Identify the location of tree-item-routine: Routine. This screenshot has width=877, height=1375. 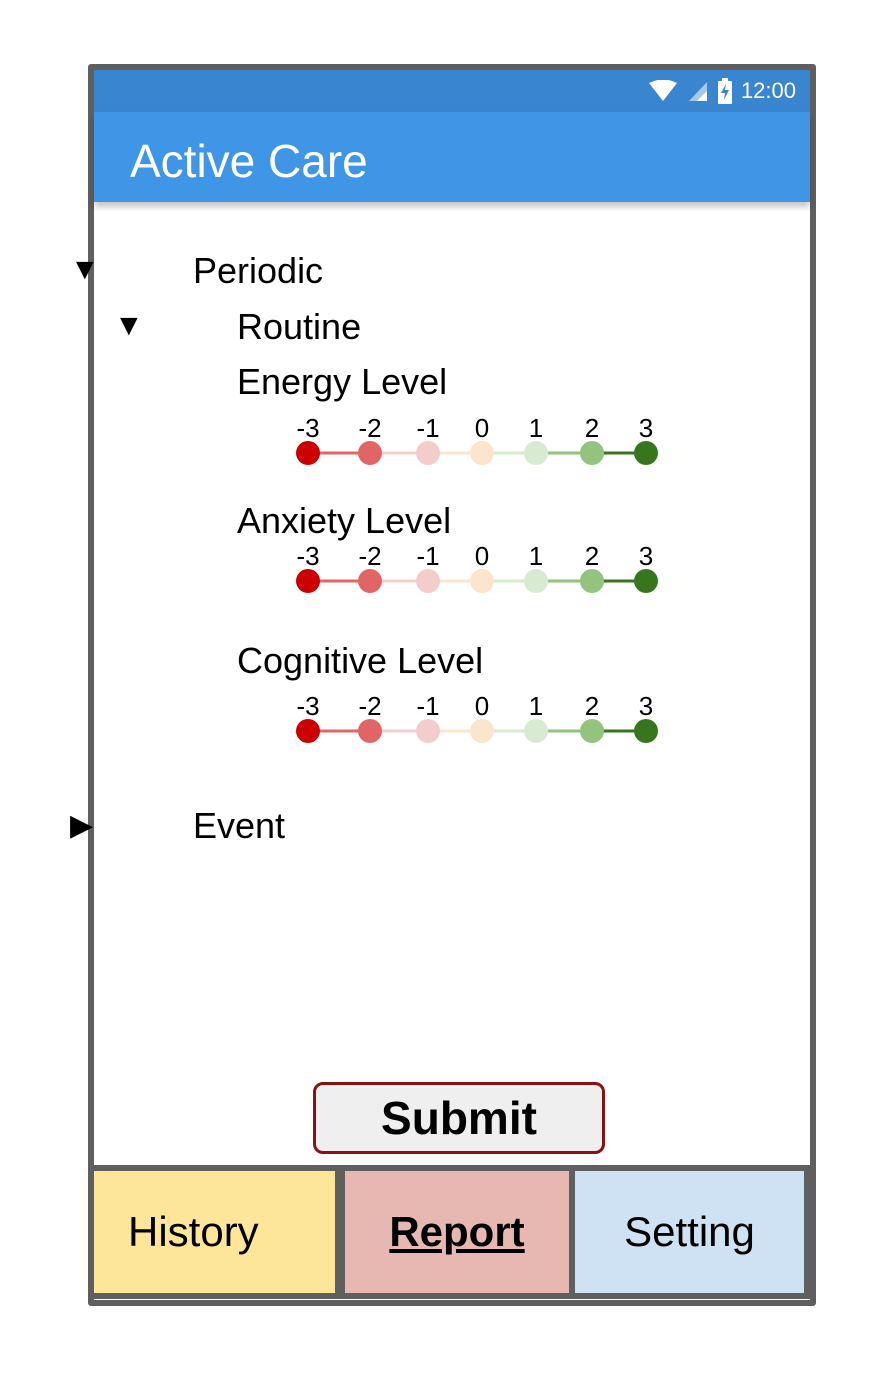
(299, 326).